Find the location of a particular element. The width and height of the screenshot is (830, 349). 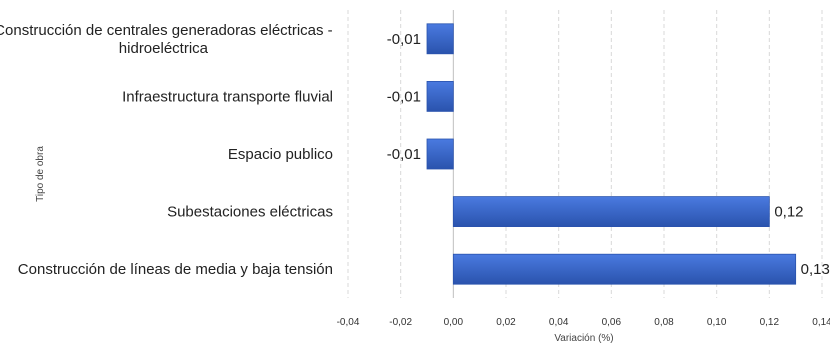

x-tick-label: 0,12 is located at coordinates (770, 322).